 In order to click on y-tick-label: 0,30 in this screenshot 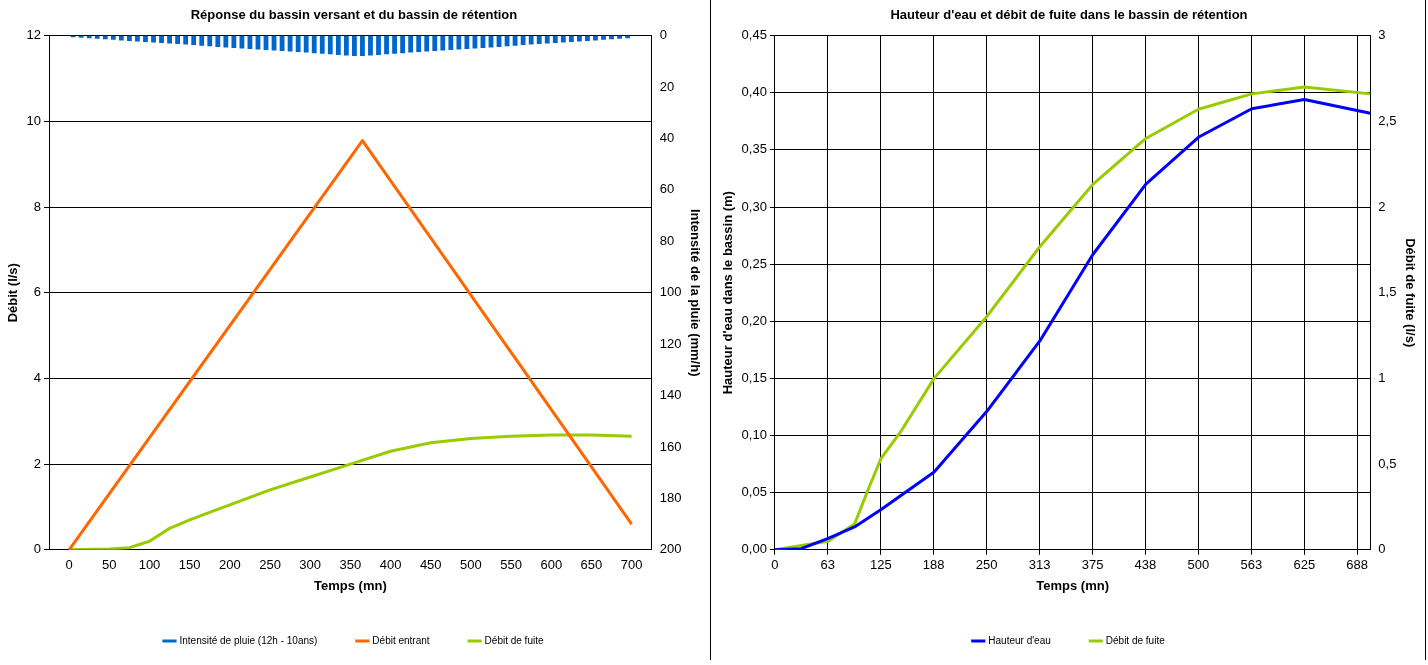, I will do `click(754, 206)`.